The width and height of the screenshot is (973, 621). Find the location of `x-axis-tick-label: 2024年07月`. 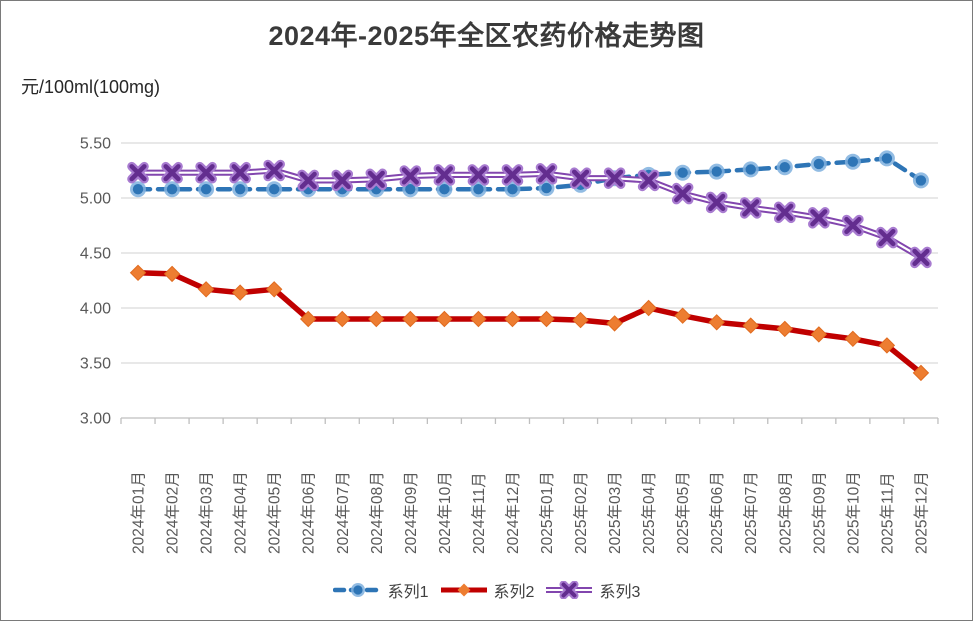

x-axis-tick-label: 2024年07月 is located at coordinates (343, 512).